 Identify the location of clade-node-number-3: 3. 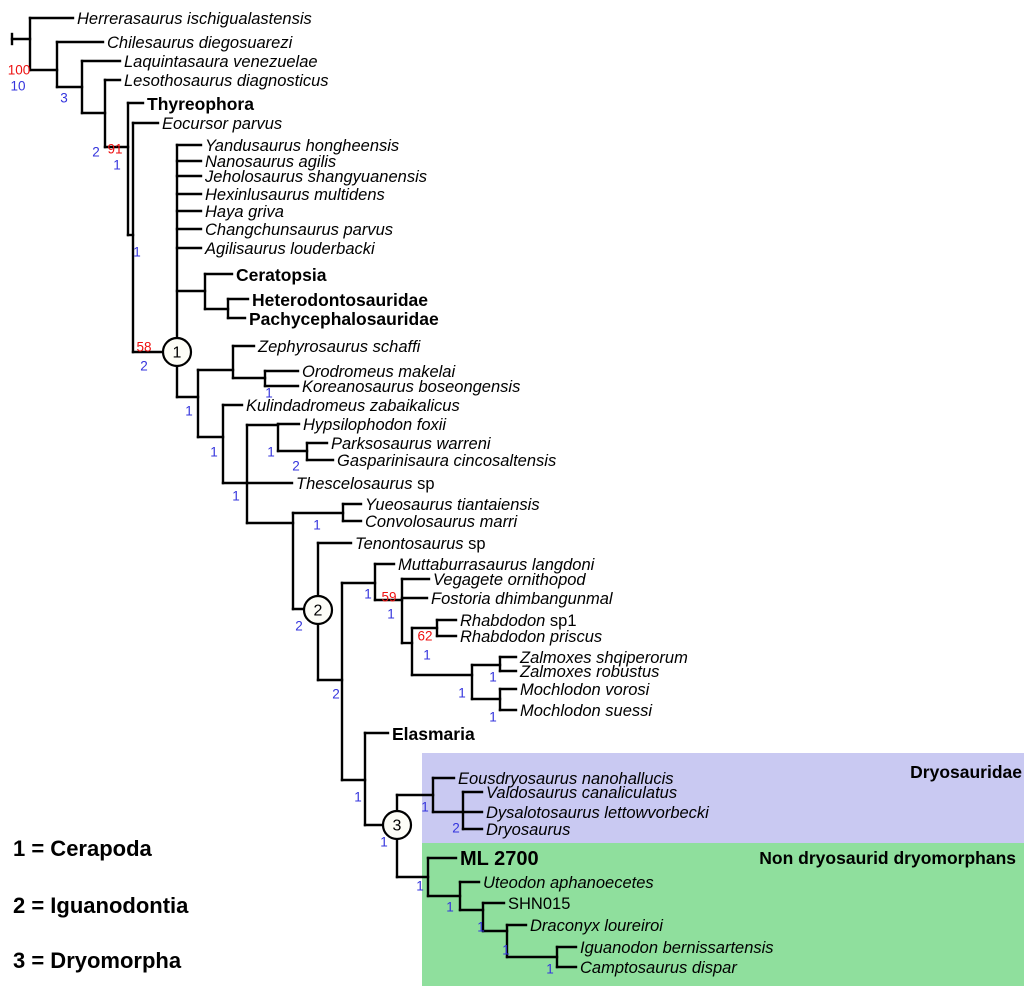
(397, 826).